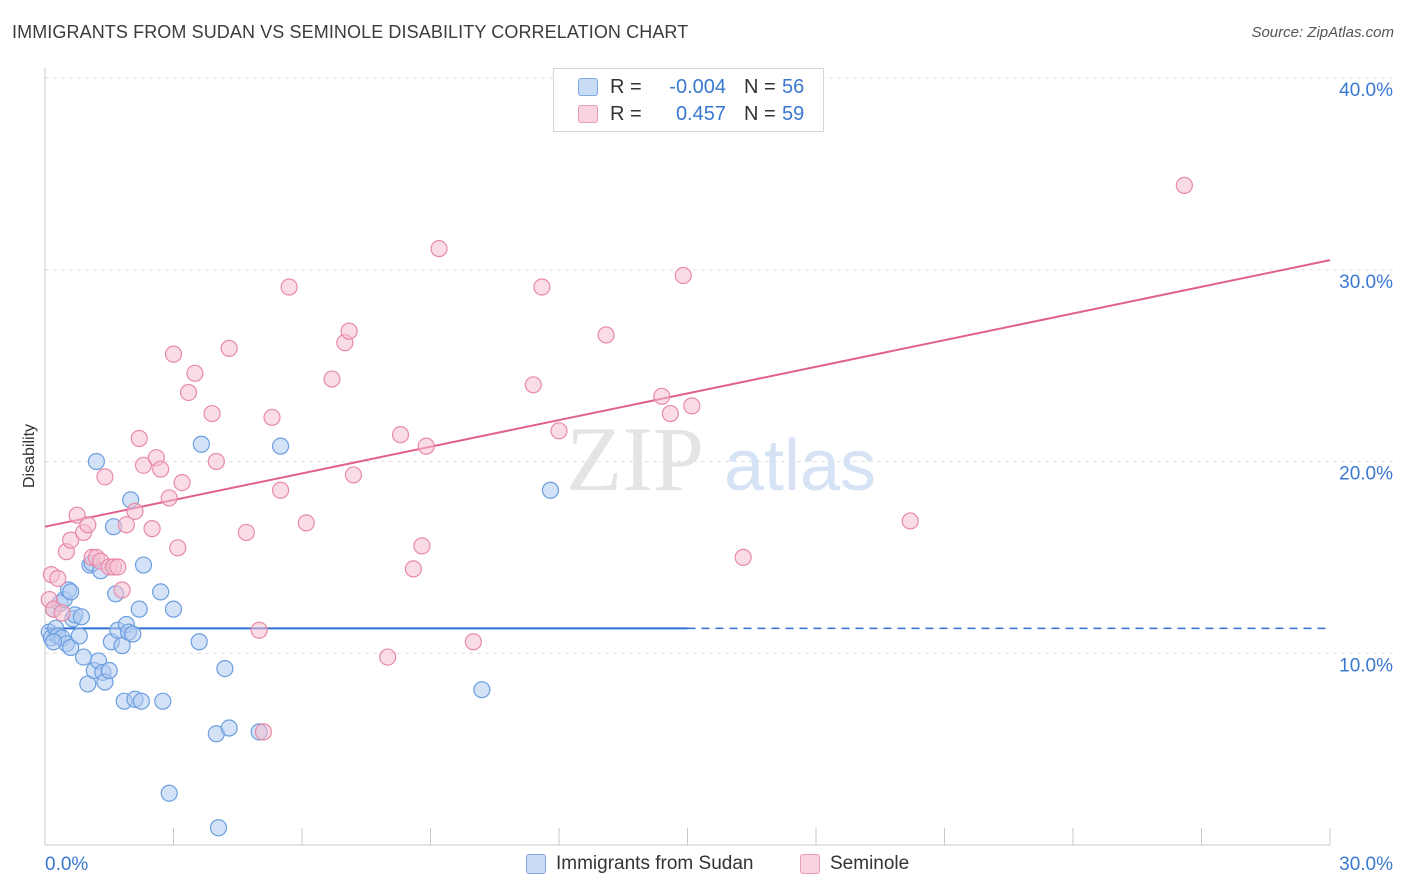 This screenshot has width=1406, height=892. I want to click on x-tick-label: 30.0%, so click(1366, 864).